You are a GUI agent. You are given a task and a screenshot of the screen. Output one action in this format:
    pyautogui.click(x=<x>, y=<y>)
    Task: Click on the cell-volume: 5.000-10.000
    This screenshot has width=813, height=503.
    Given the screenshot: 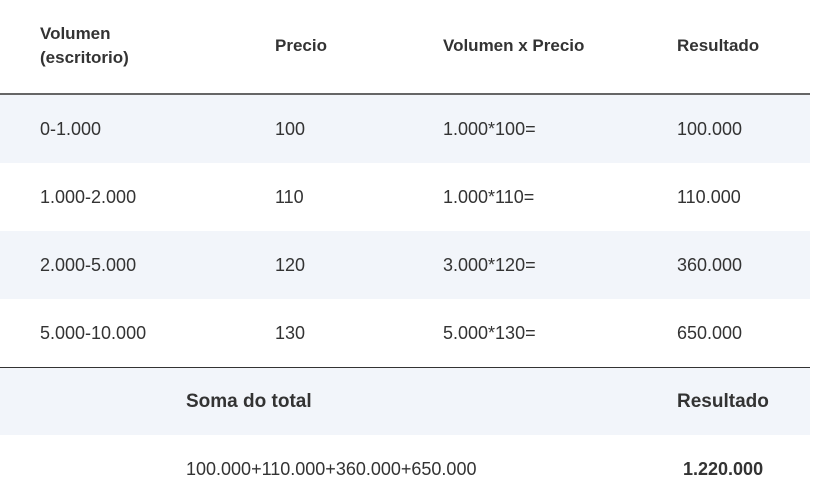 What is the action you would take?
    pyautogui.click(x=93, y=333)
    